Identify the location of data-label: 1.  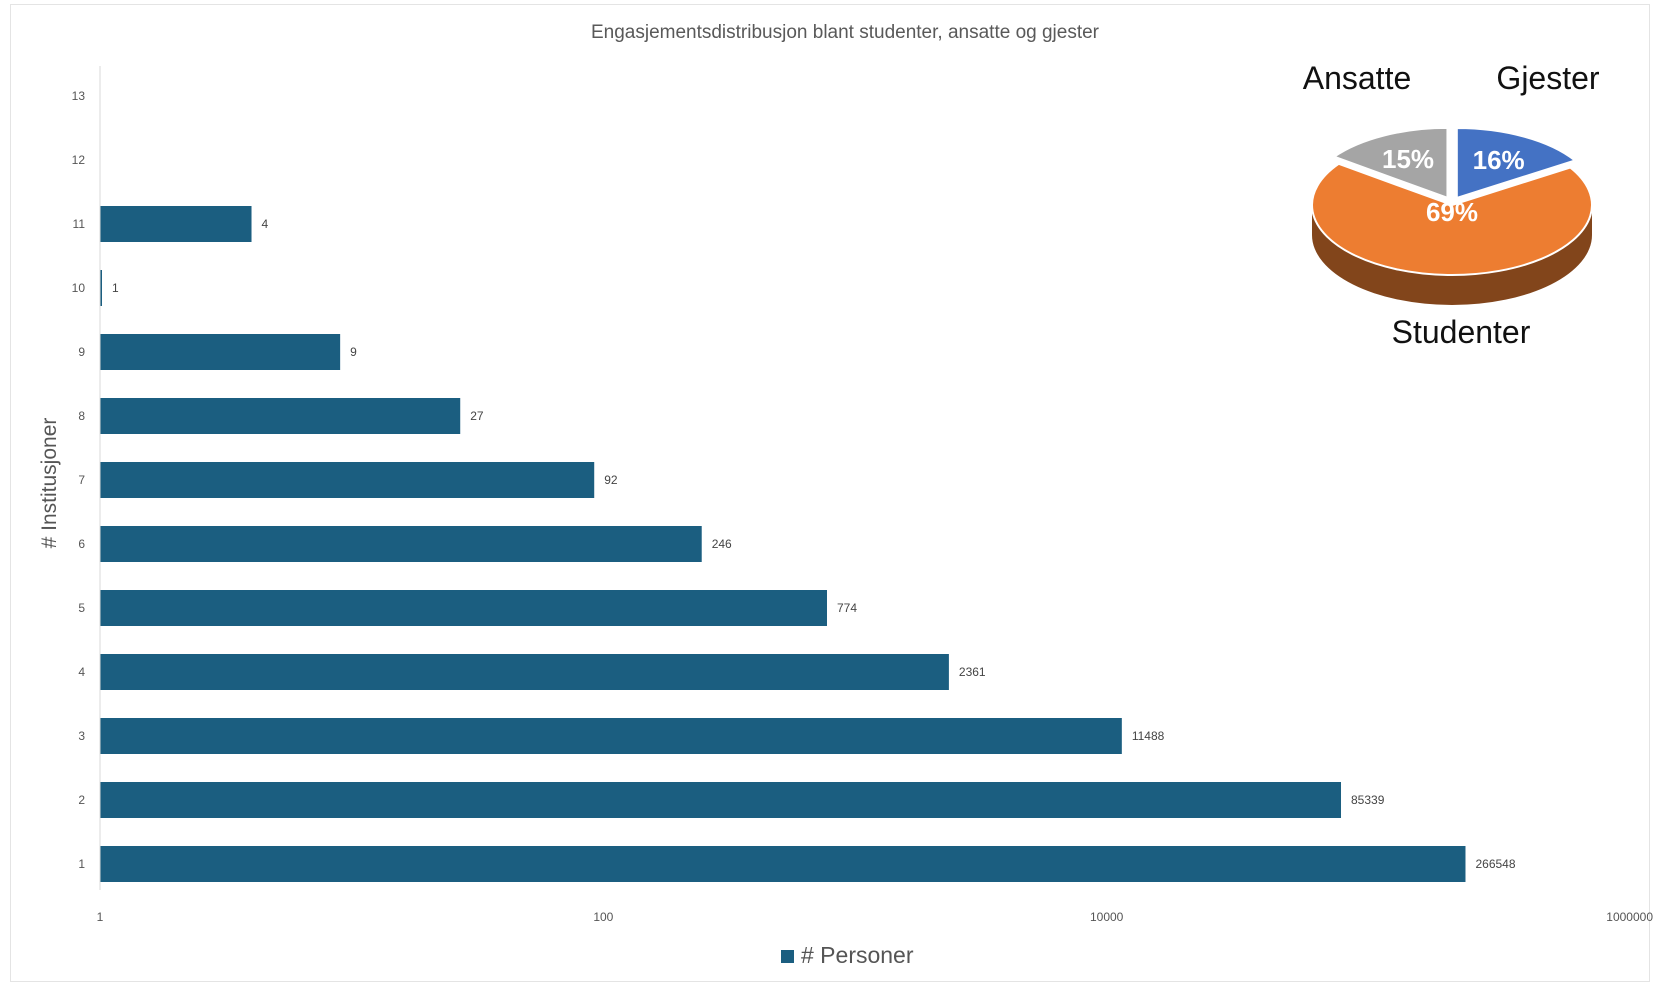
(115, 288).